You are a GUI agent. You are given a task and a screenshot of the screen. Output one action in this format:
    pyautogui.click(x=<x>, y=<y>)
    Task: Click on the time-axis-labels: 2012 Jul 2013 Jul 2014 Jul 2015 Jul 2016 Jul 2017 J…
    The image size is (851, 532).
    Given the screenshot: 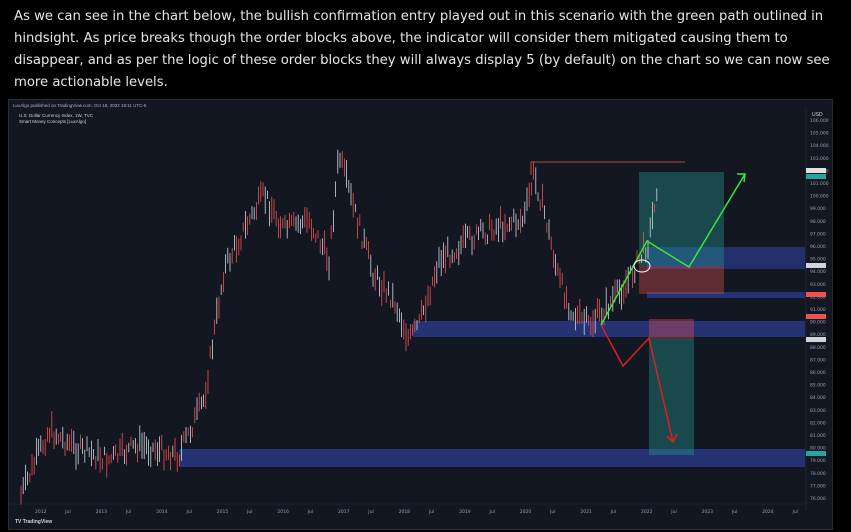 What is the action you would take?
    pyautogui.click(x=416, y=512)
    